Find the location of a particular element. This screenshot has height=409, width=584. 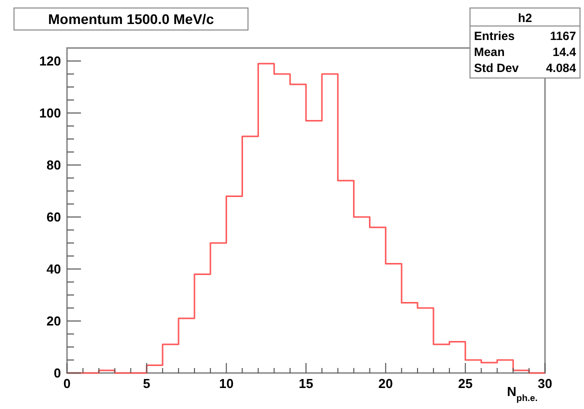

x-tick-label: 15 is located at coordinates (306, 383).